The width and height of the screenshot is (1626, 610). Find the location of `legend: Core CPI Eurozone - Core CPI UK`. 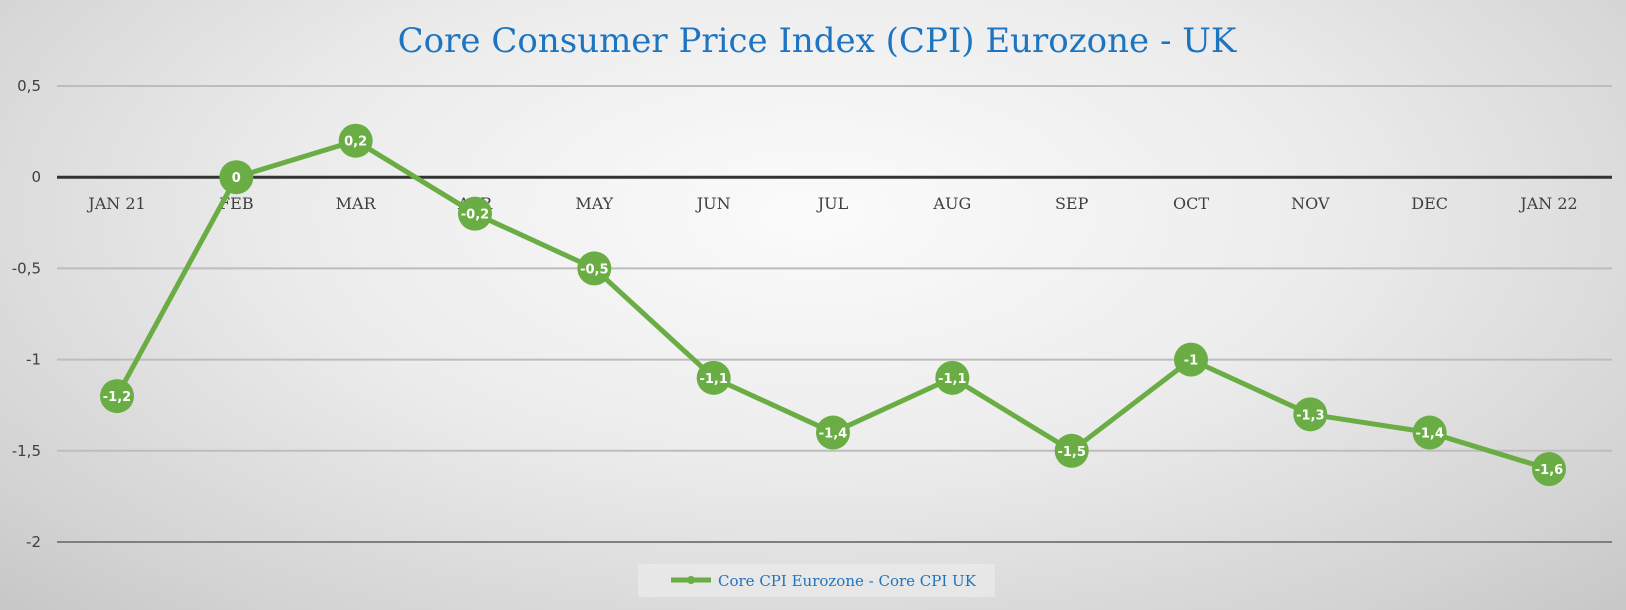

legend: Core CPI Eurozone - Core CPI UK is located at coordinates (816, 580).